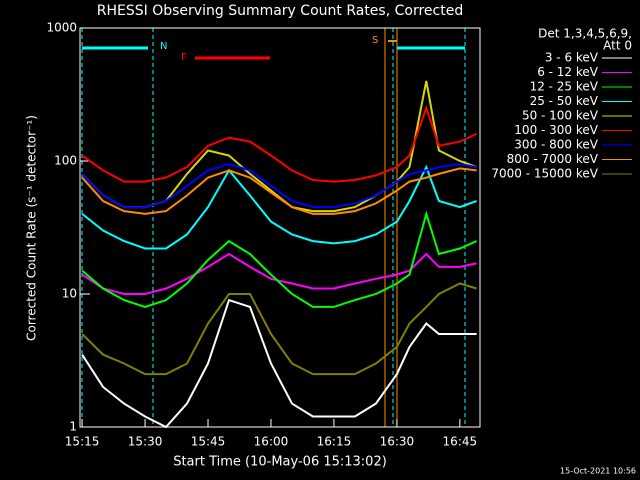  I want to click on annotation: S, so click(375, 40).